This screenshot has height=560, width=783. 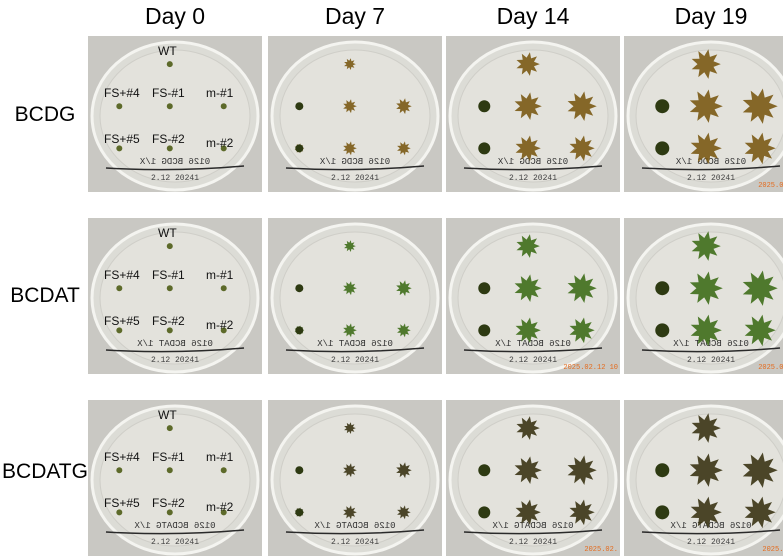 I want to click on date-stamp: 2025.02., so click(x=601, y=550).